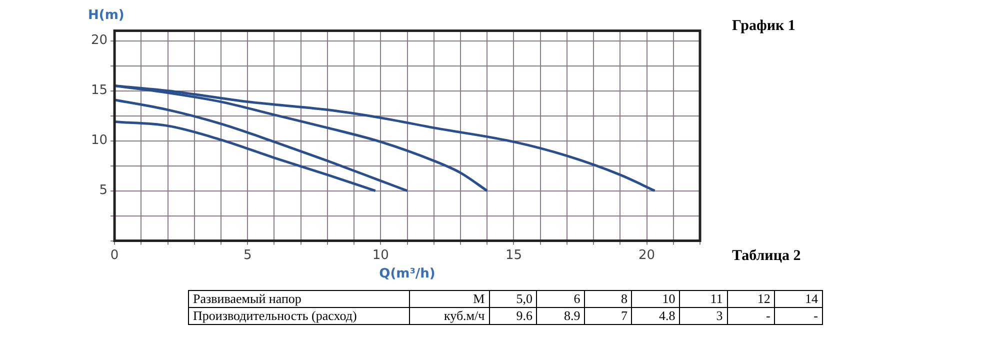 This screenshot has width=981, height=343. What do you see at coordinates (299, 299) in the screenshot?
I see `text: Развиваемый напор` at bounding box center [299, 299].